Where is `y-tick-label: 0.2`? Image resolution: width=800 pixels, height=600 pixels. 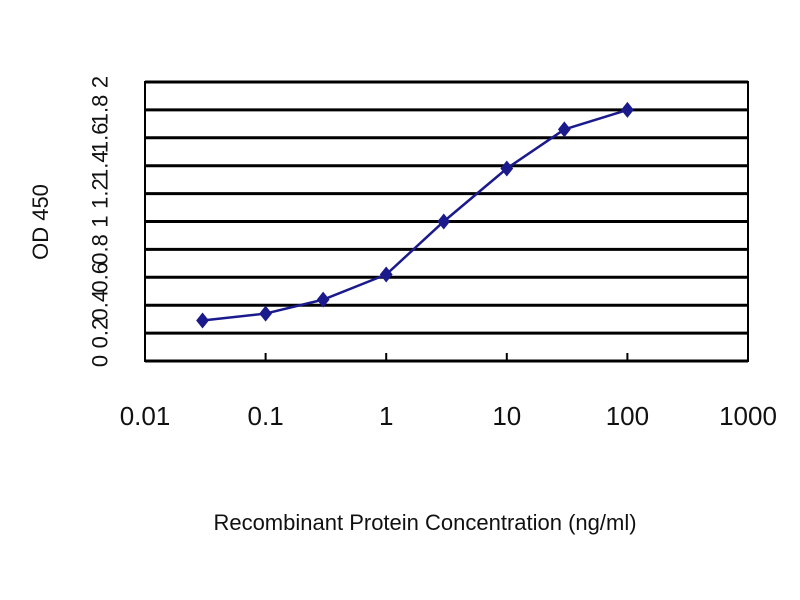
y-tick-label: 0.2 is located at coordinates (100, 333).